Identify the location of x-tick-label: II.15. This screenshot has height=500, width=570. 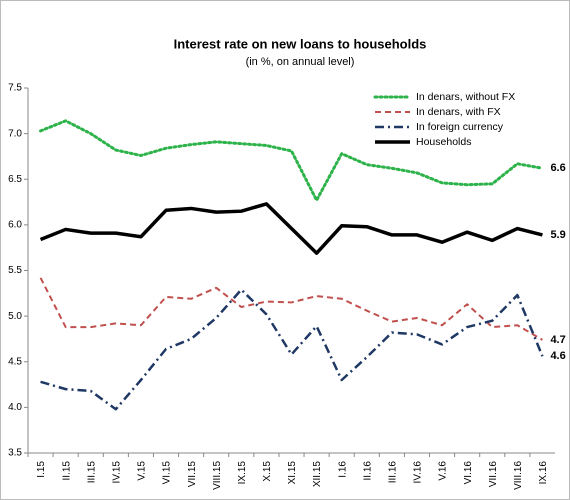
(66, 471).